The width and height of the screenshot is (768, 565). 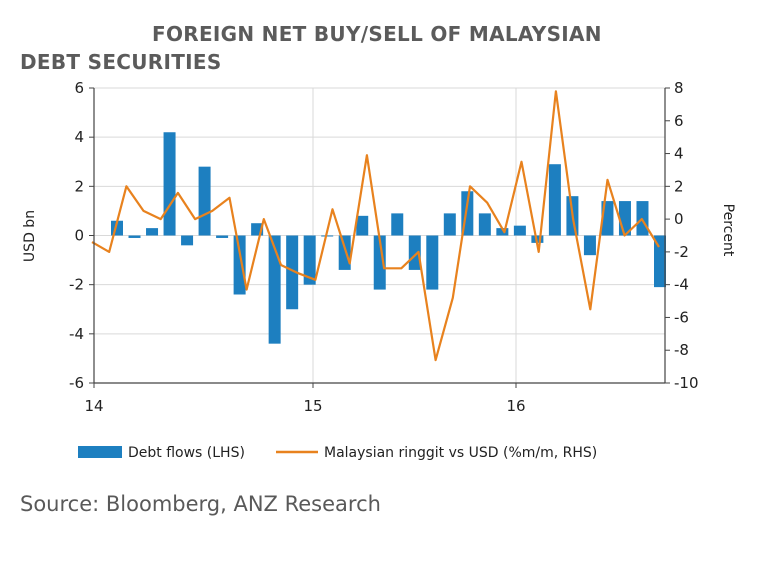 What do you see at coordinates (200, 504) in the screenshot?
I see `source-note: Source: Bloomberg, ANZ Research` at bounding box center [200, 504].